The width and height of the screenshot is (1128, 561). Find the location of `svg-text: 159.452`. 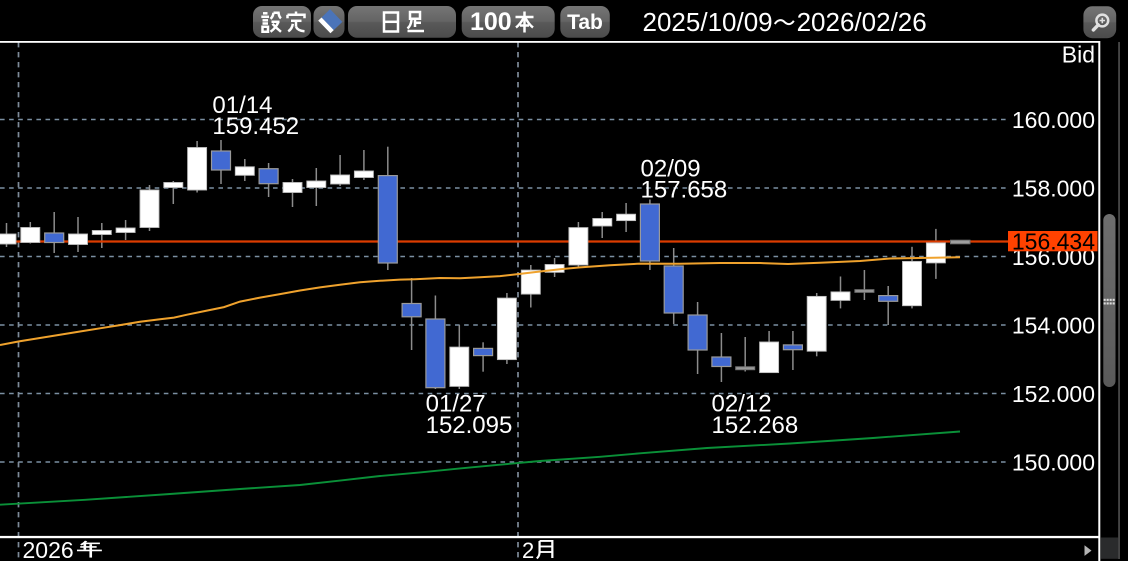

svg-text: 159.452 is located at coordinates (255, 126).